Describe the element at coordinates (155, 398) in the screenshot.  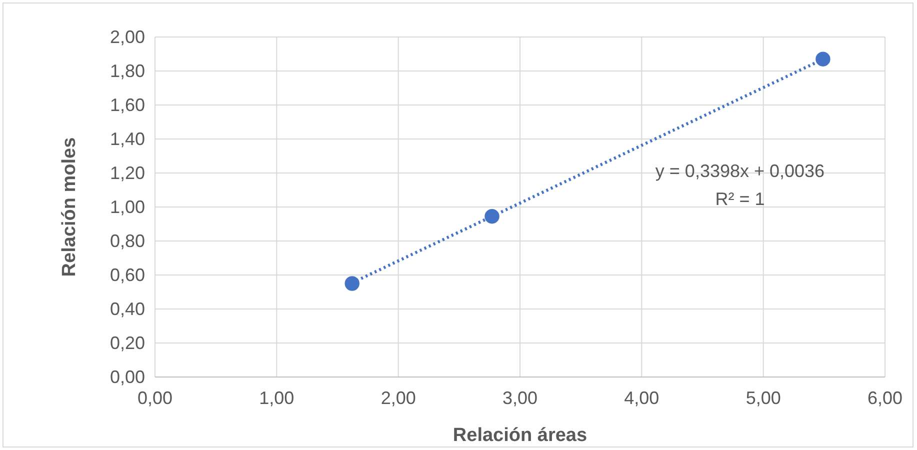
I see `x-tick-label: 0,00` at that location.